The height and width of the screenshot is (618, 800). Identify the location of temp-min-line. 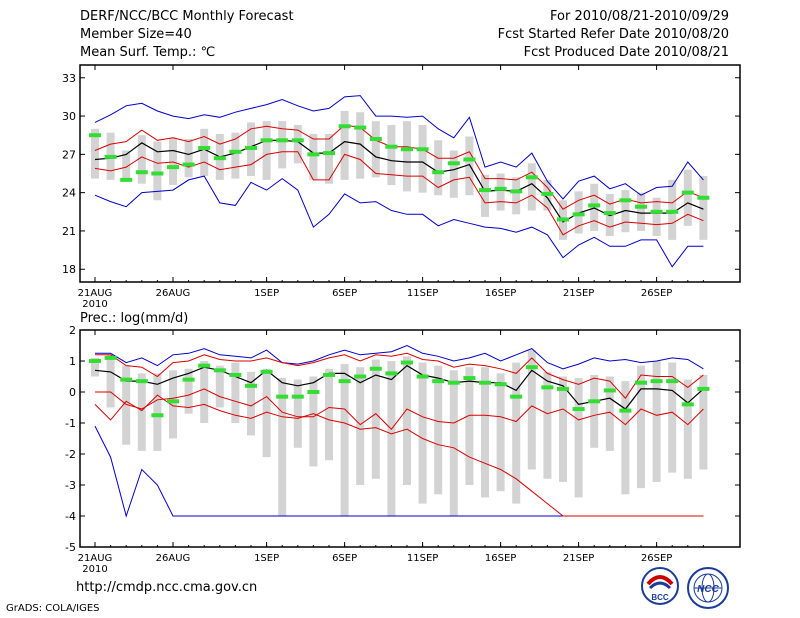
(399, 221).